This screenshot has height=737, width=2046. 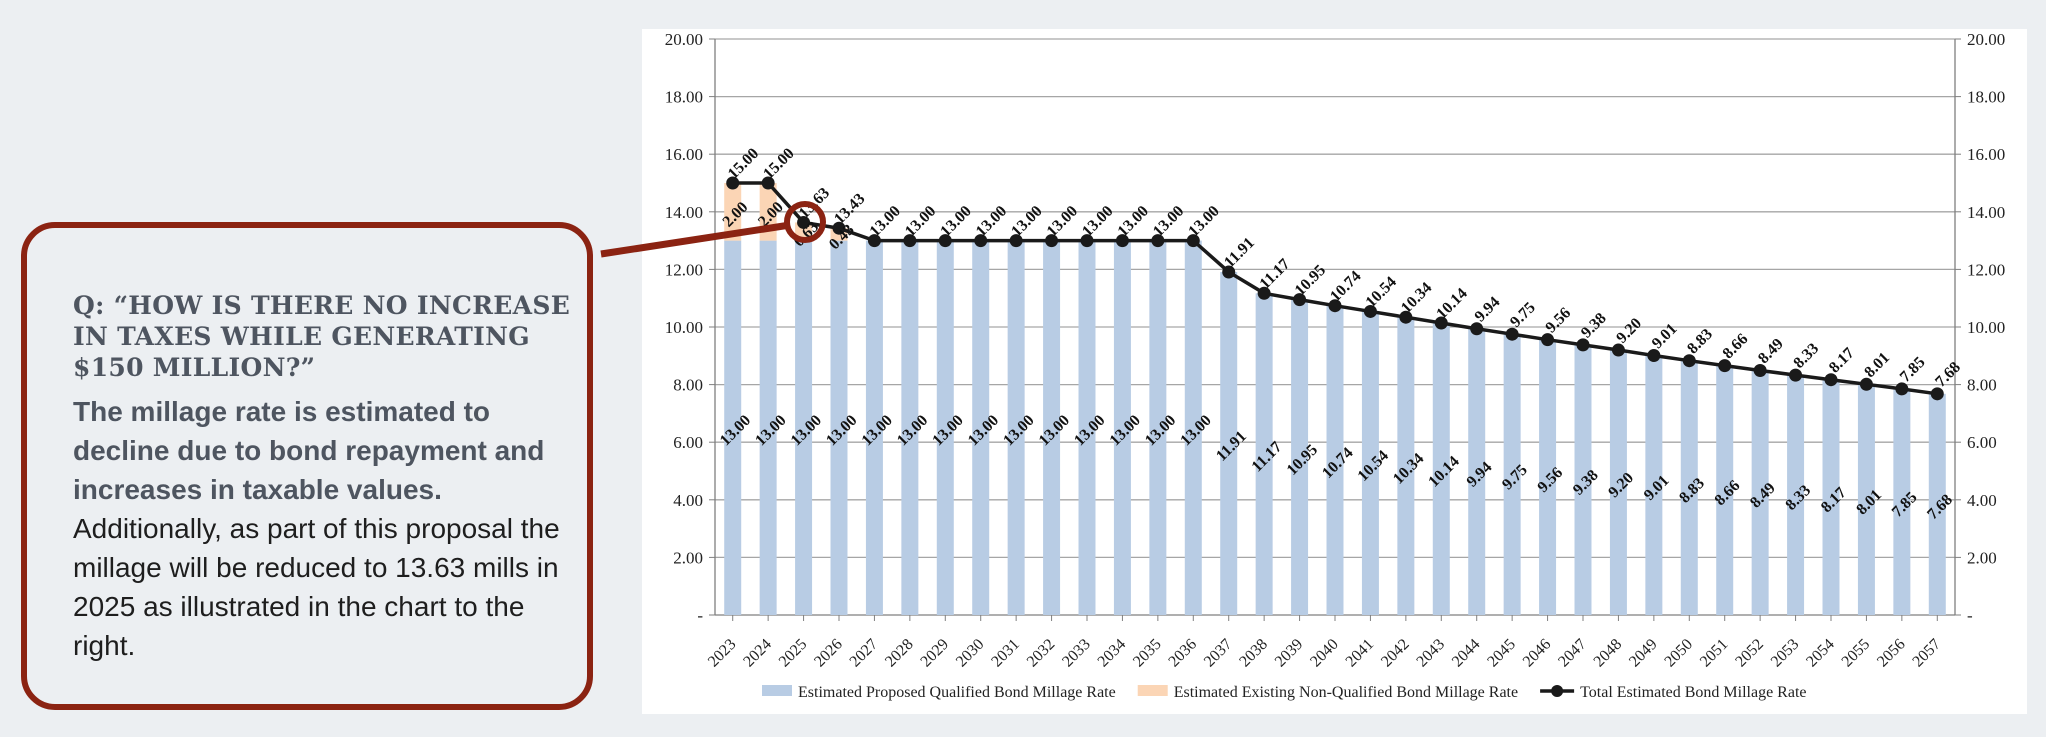 I want to click on y-tick-label-right: 18.00, so click(x=1986, y=97).